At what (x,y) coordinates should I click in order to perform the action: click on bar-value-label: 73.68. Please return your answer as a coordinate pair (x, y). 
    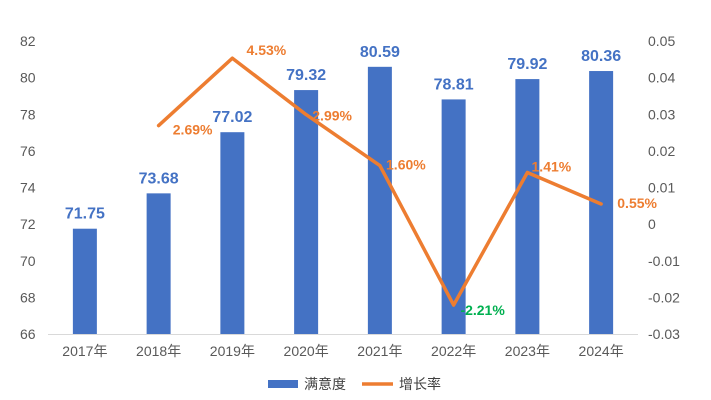
    Looking at the image, I should click on (159, 178).